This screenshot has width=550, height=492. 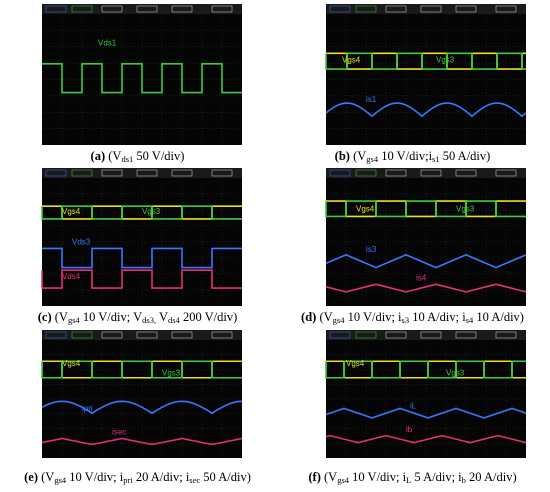 What do you see at coordinates (436, 477) in the screenshot?
I see `caption-text: 5 A/div; i` at bounding box center [436, 477].